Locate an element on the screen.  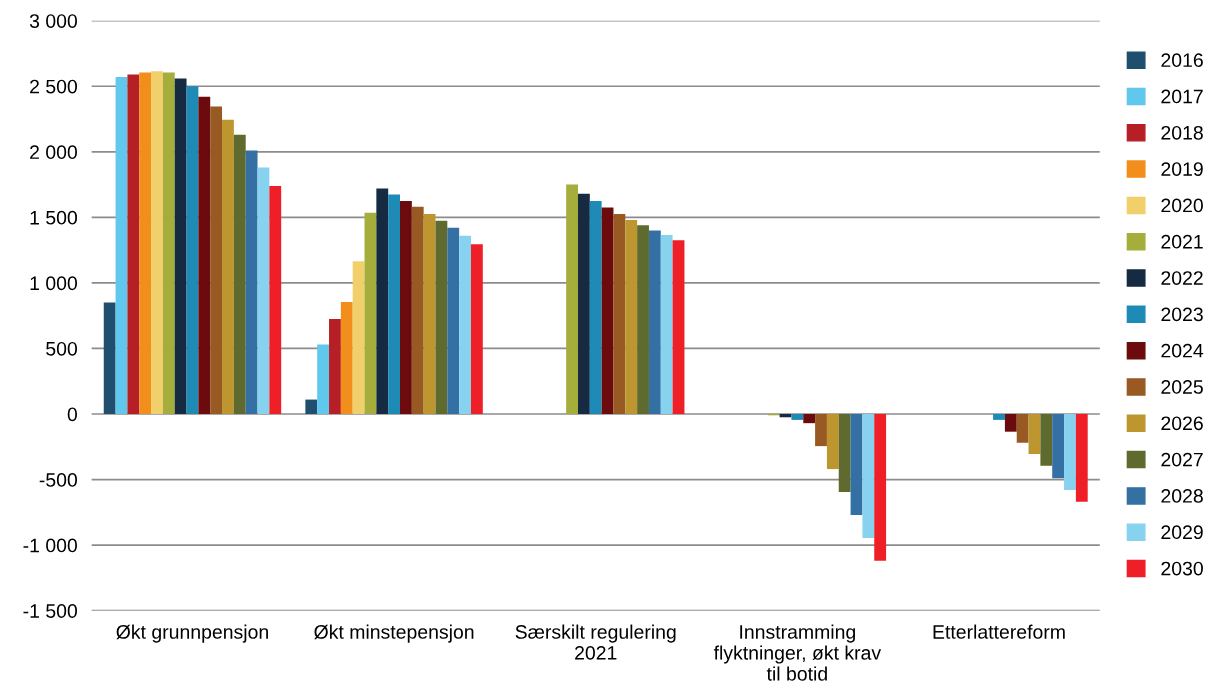
x-tick-label: Økt minstepensjon is located at coordinates (394, 633).